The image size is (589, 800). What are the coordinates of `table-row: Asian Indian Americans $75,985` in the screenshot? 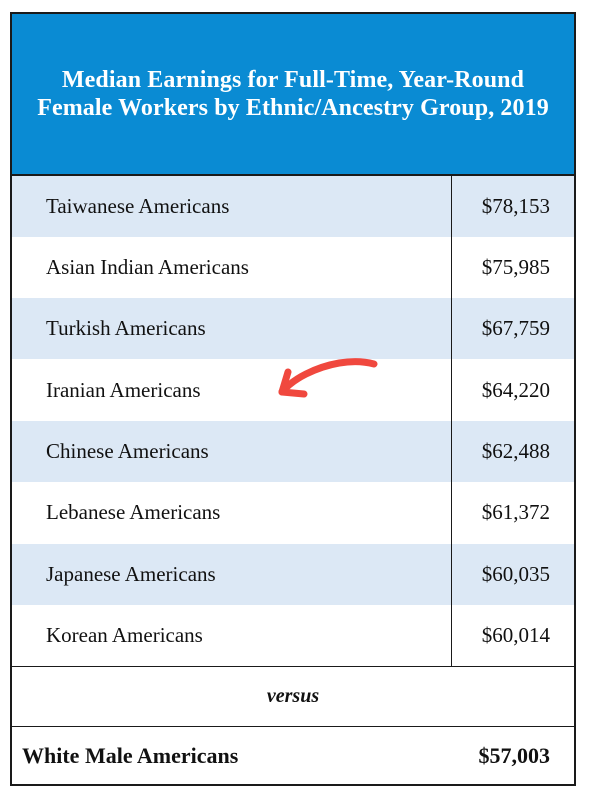 It's located at (293, 267).